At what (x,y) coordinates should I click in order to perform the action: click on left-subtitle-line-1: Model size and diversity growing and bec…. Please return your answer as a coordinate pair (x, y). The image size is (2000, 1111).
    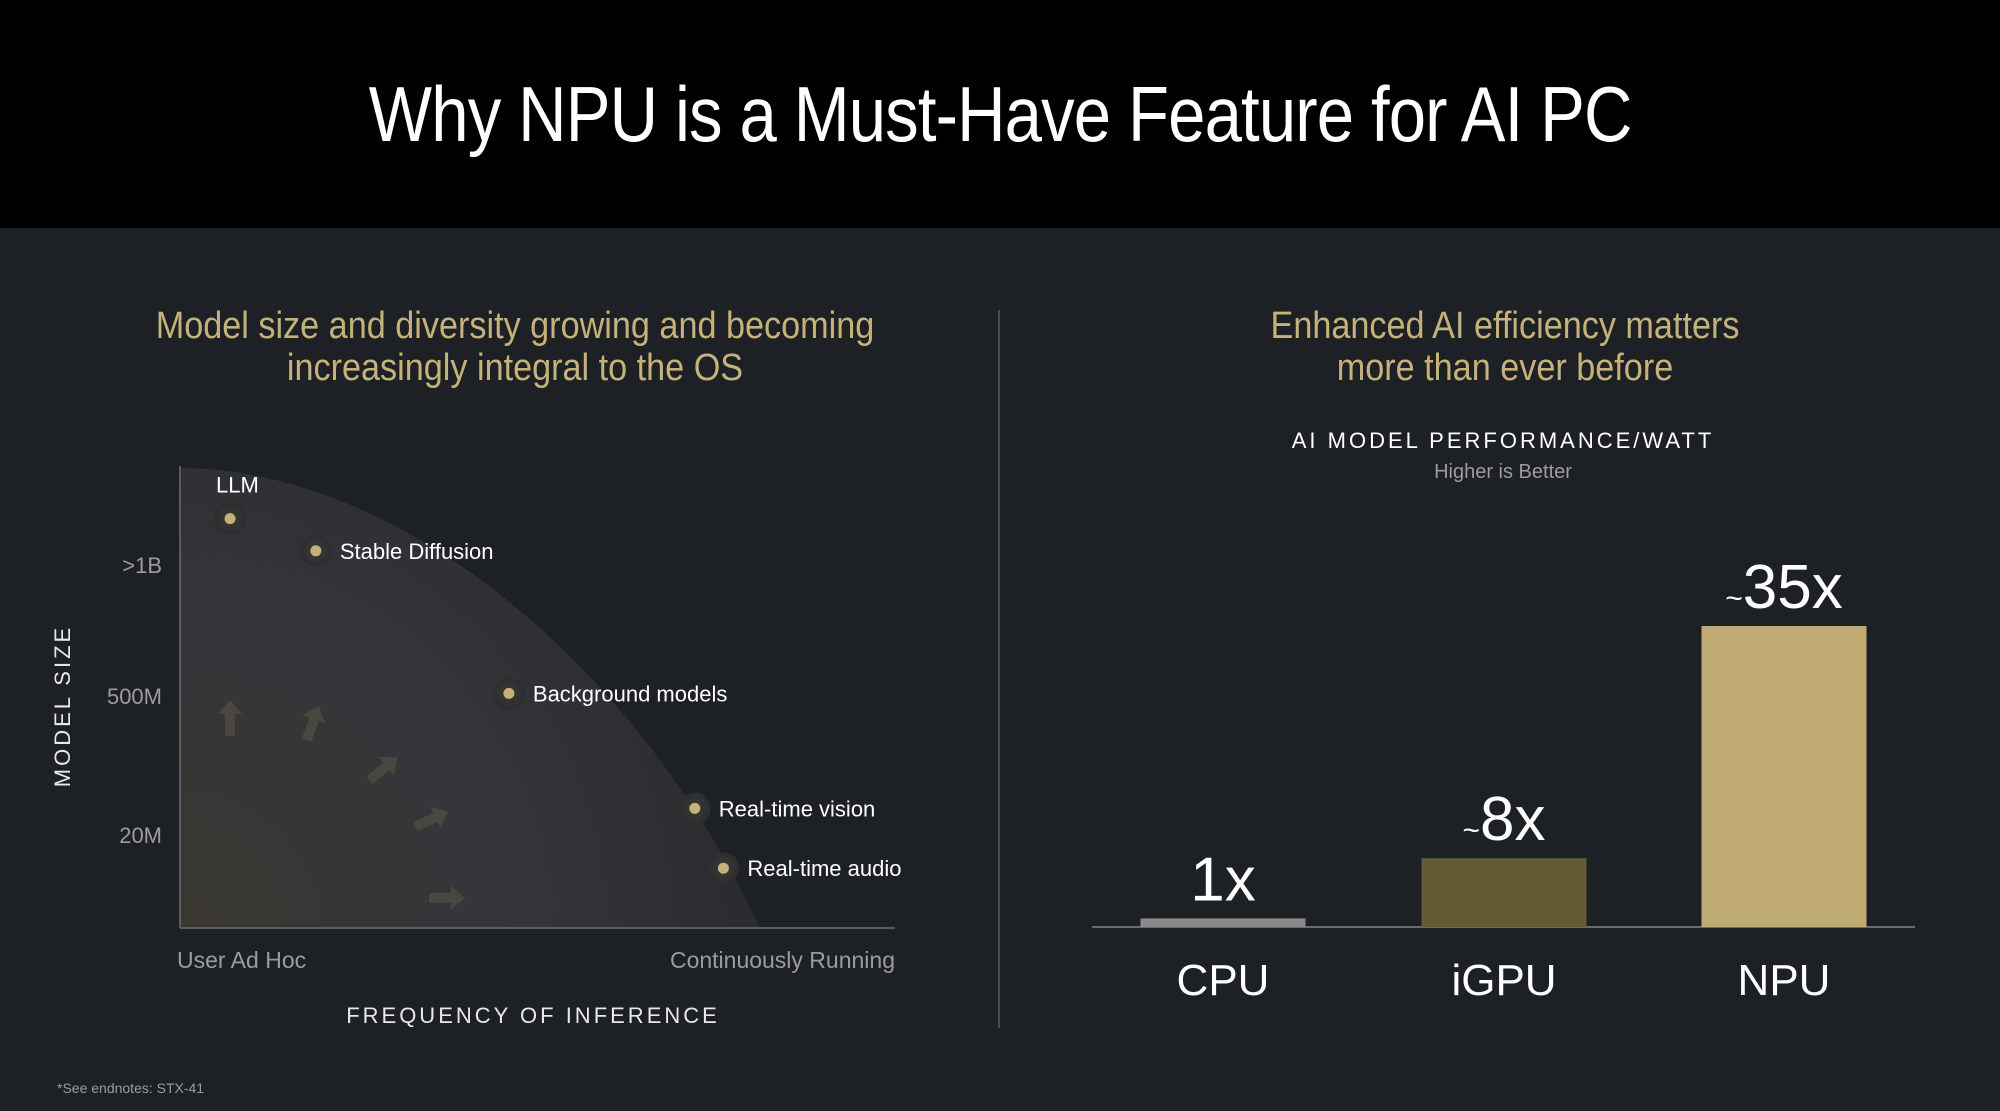
    Looking at the image, I should click on (515, 326).